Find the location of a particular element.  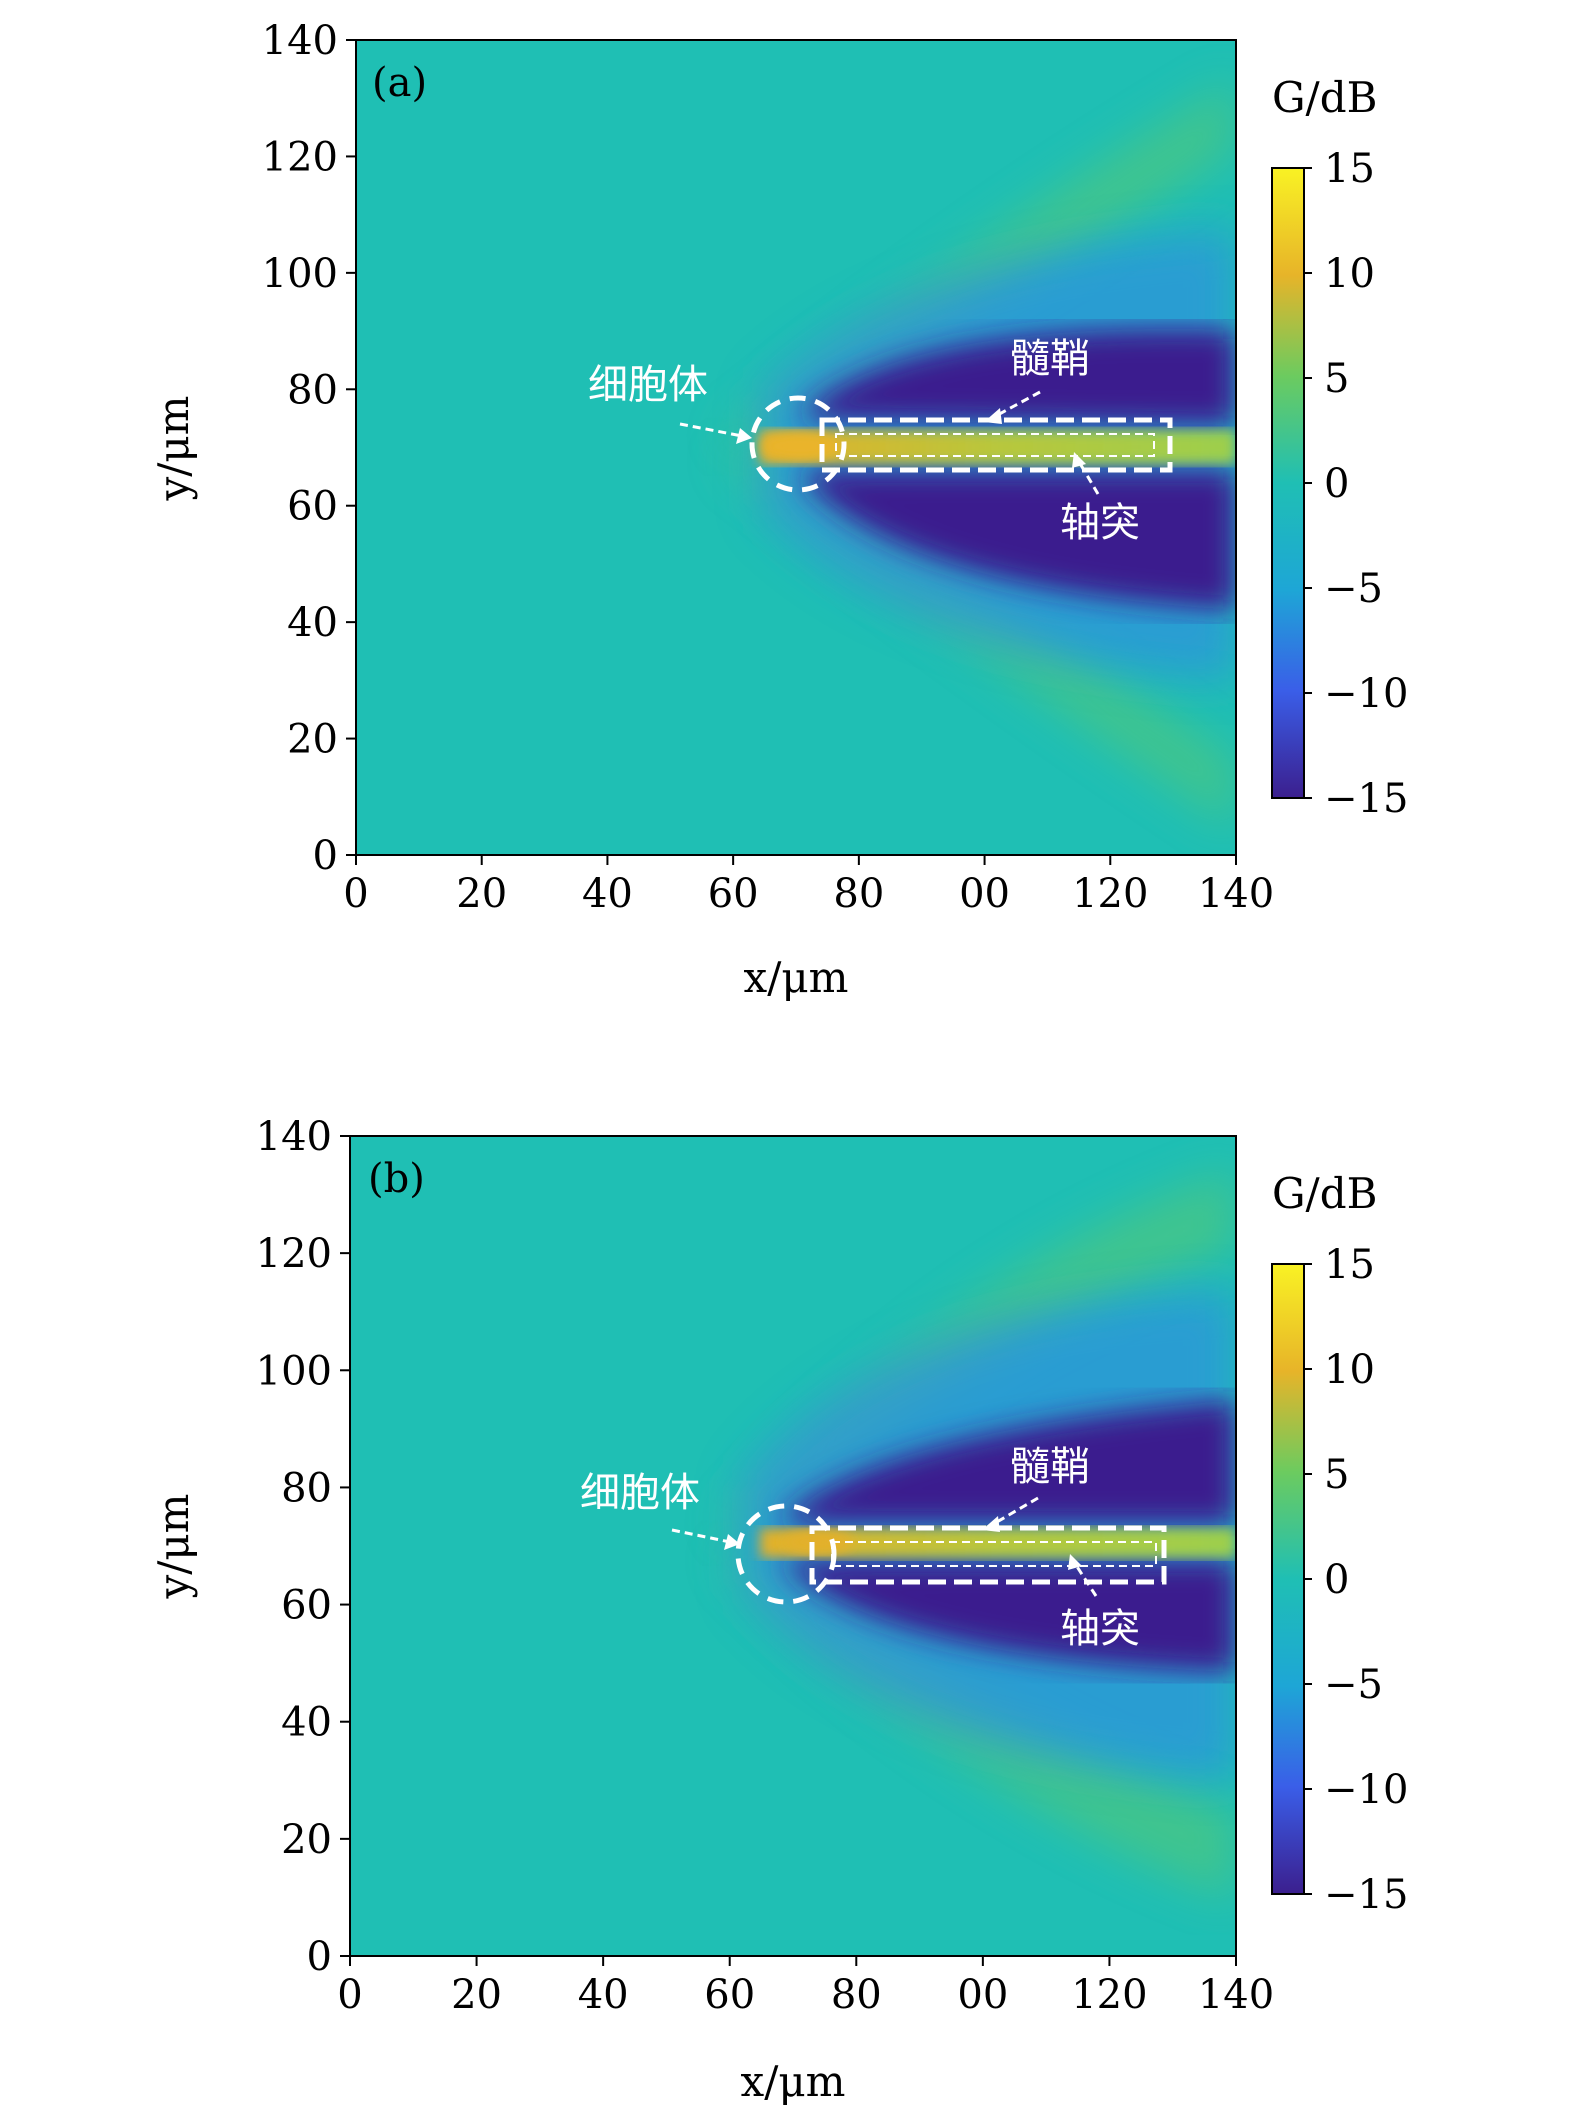

panel-b-ylabel: y/μm is located at coordinates (173, 1547).